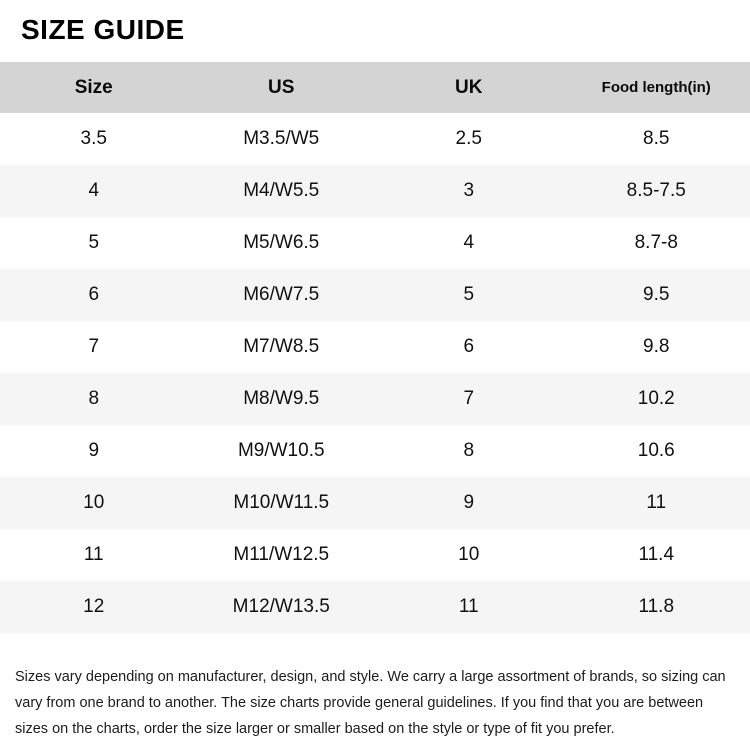 This screenshot has height=754, width=750. Describe the element at coordinates (94, 242) in the screenshot. I see `size-cell: 5` at that location.